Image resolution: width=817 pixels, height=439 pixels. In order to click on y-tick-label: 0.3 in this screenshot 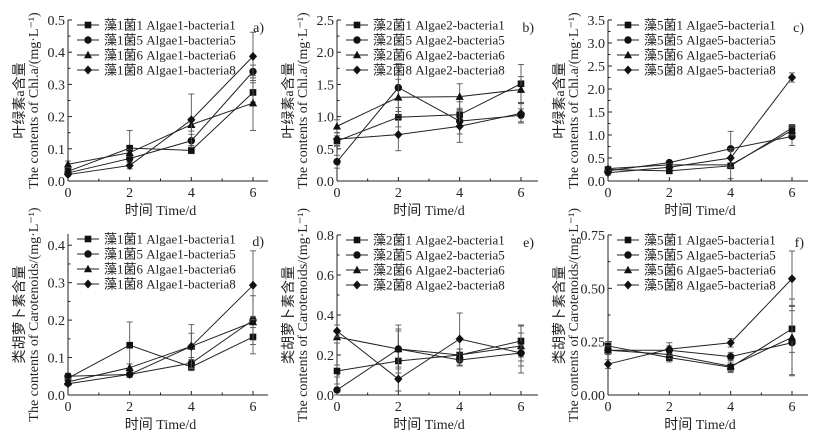, I will do `click(57, 85)`.